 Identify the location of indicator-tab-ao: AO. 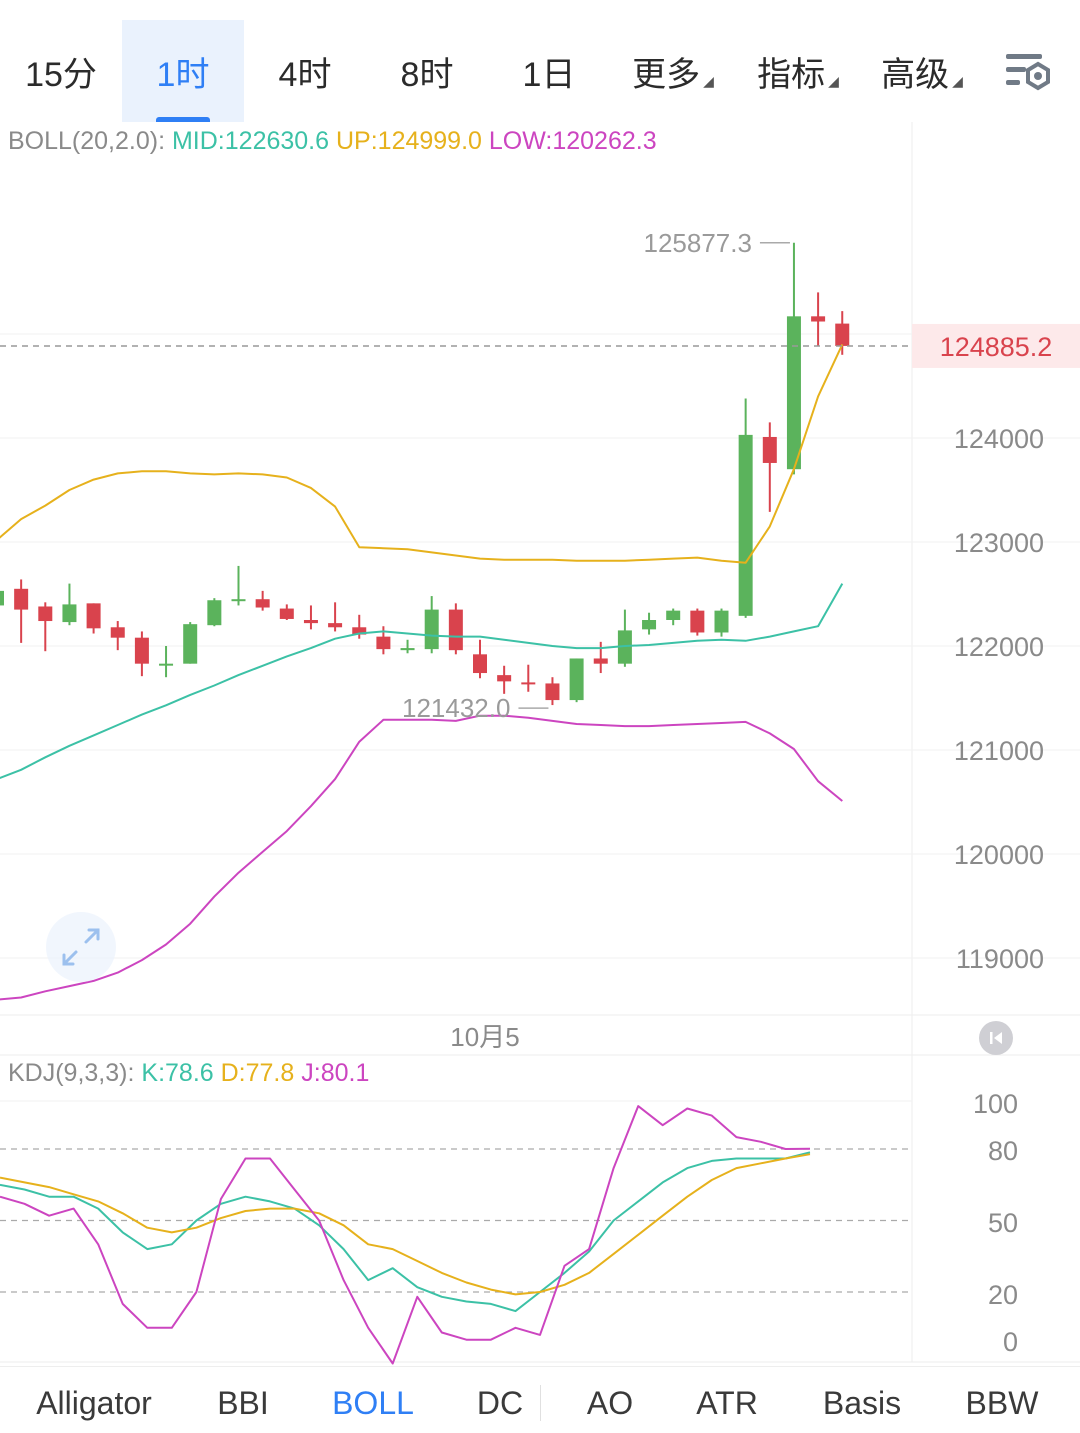
(610, 1403).